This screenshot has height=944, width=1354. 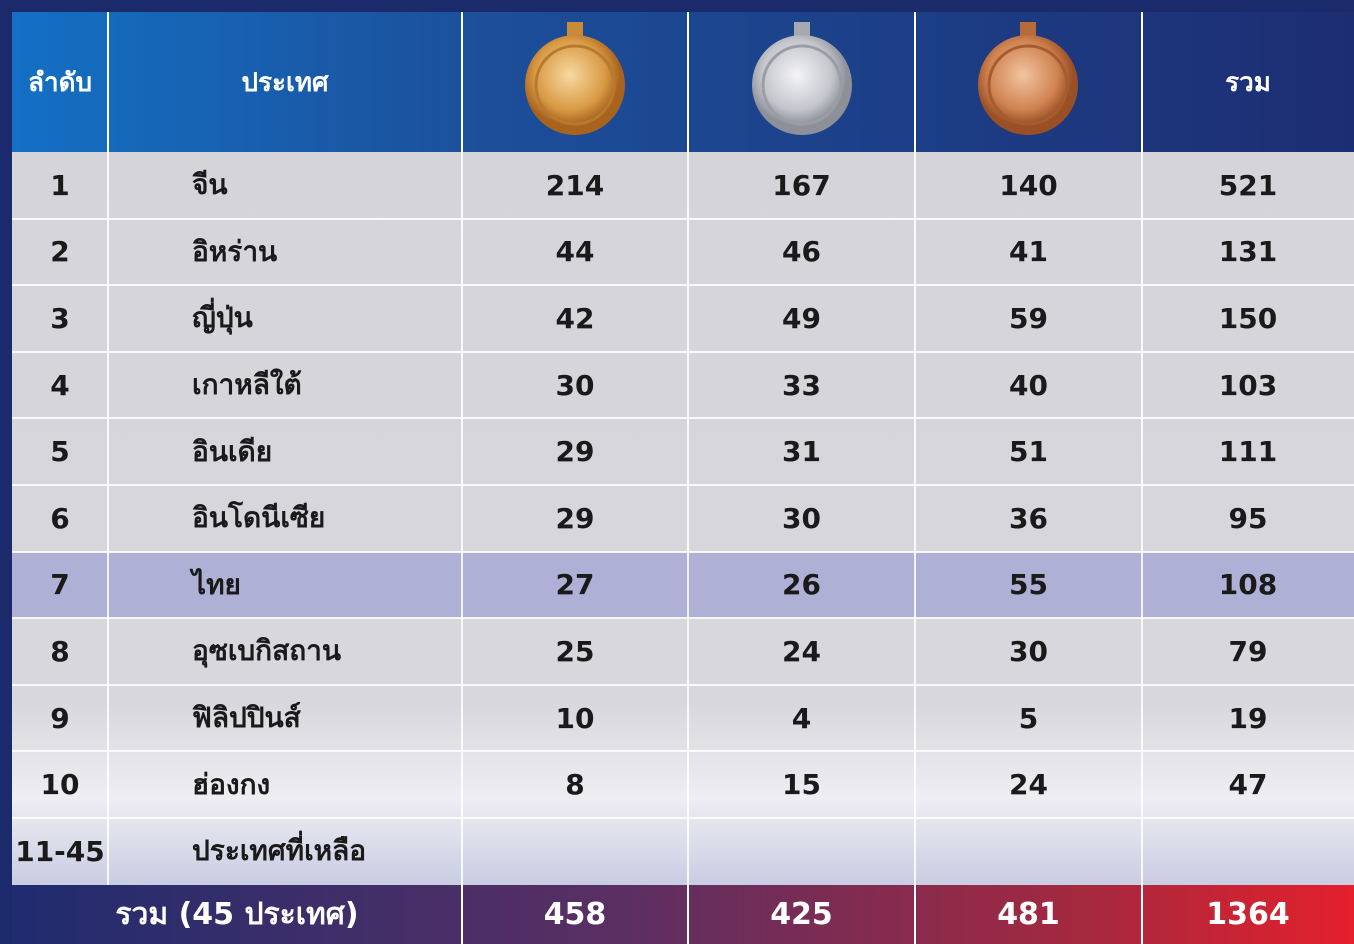 What do you see at coordinates (60, 252) in the screenshot?
I see `rank: 2` at bounding box center [60, 252].